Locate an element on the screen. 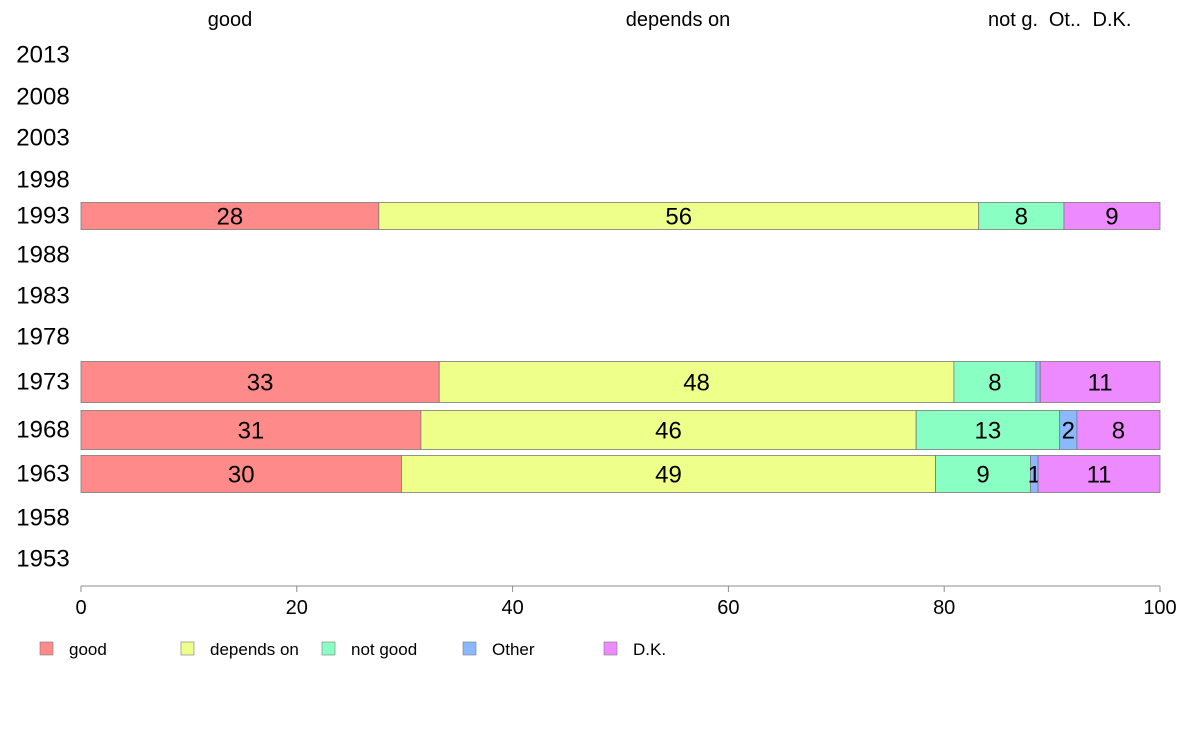 This screenshot has height=736, width=1188. year-label-2003: 2003 is located at coordinates (42, 138).